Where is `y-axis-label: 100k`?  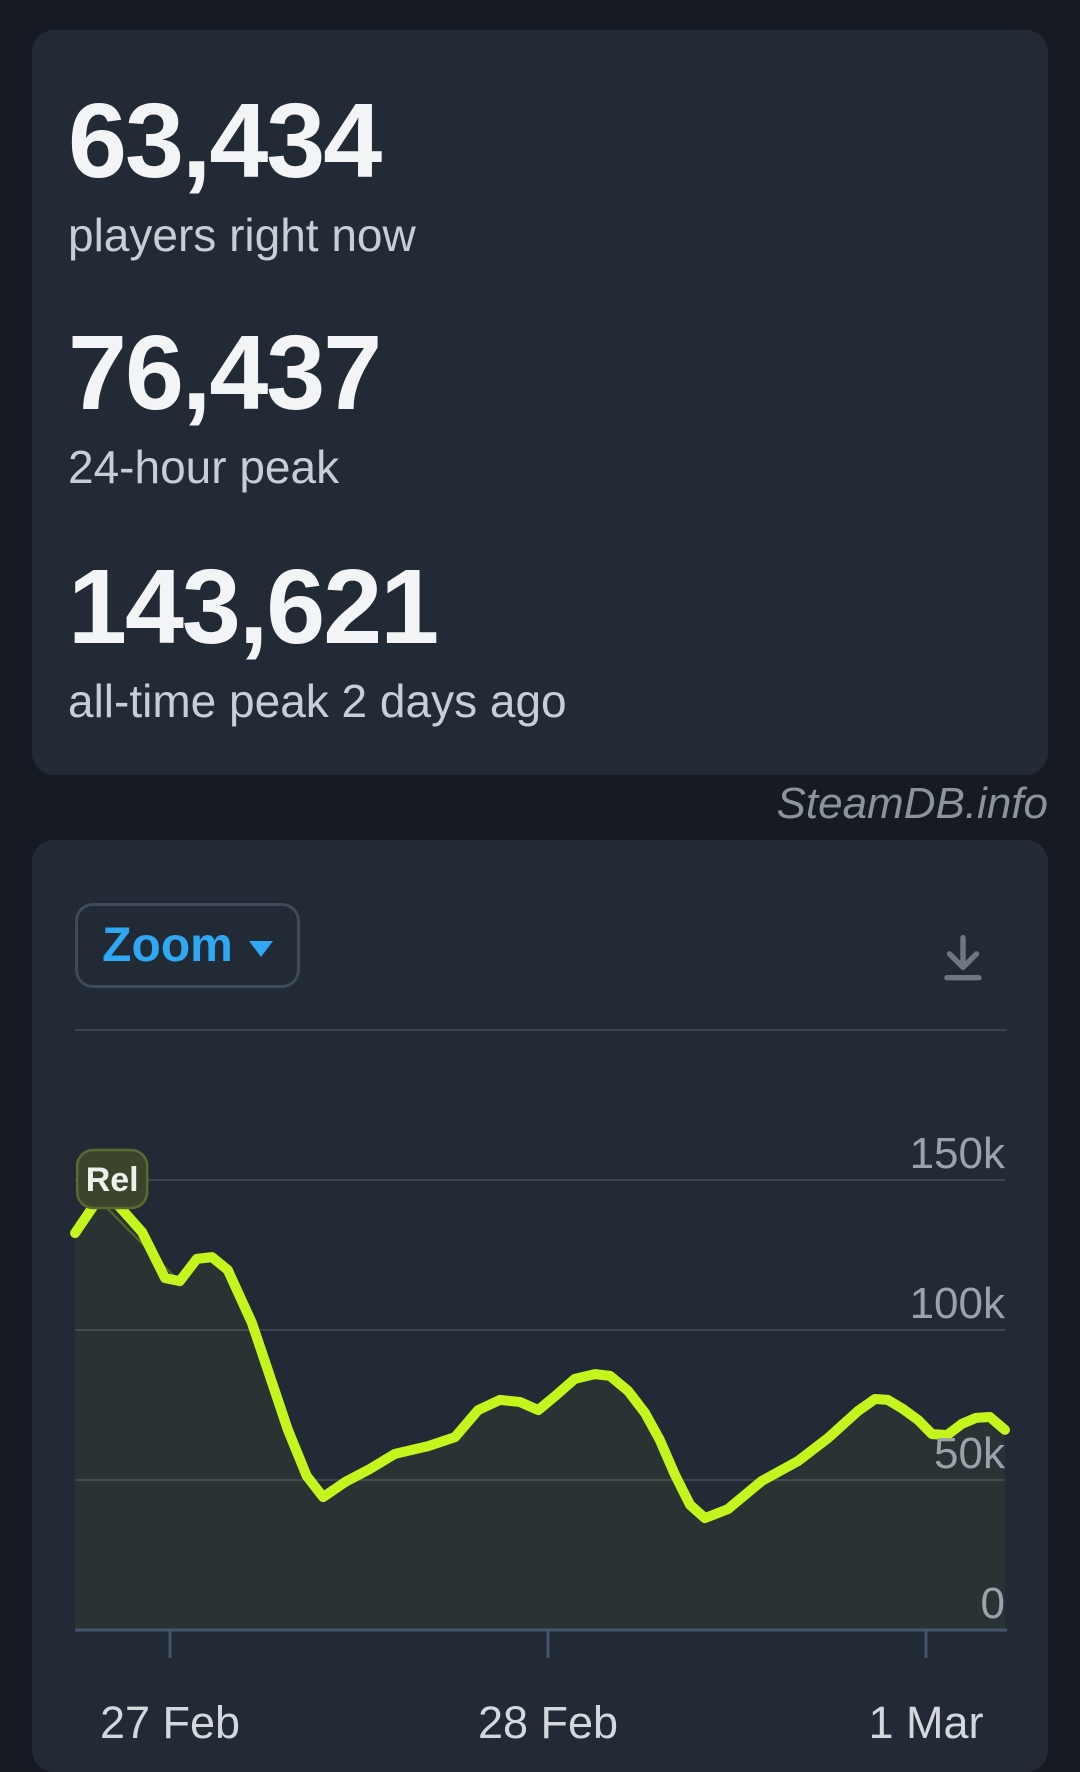 y-axis-label: 100k is located at coordinates (958, 1303).